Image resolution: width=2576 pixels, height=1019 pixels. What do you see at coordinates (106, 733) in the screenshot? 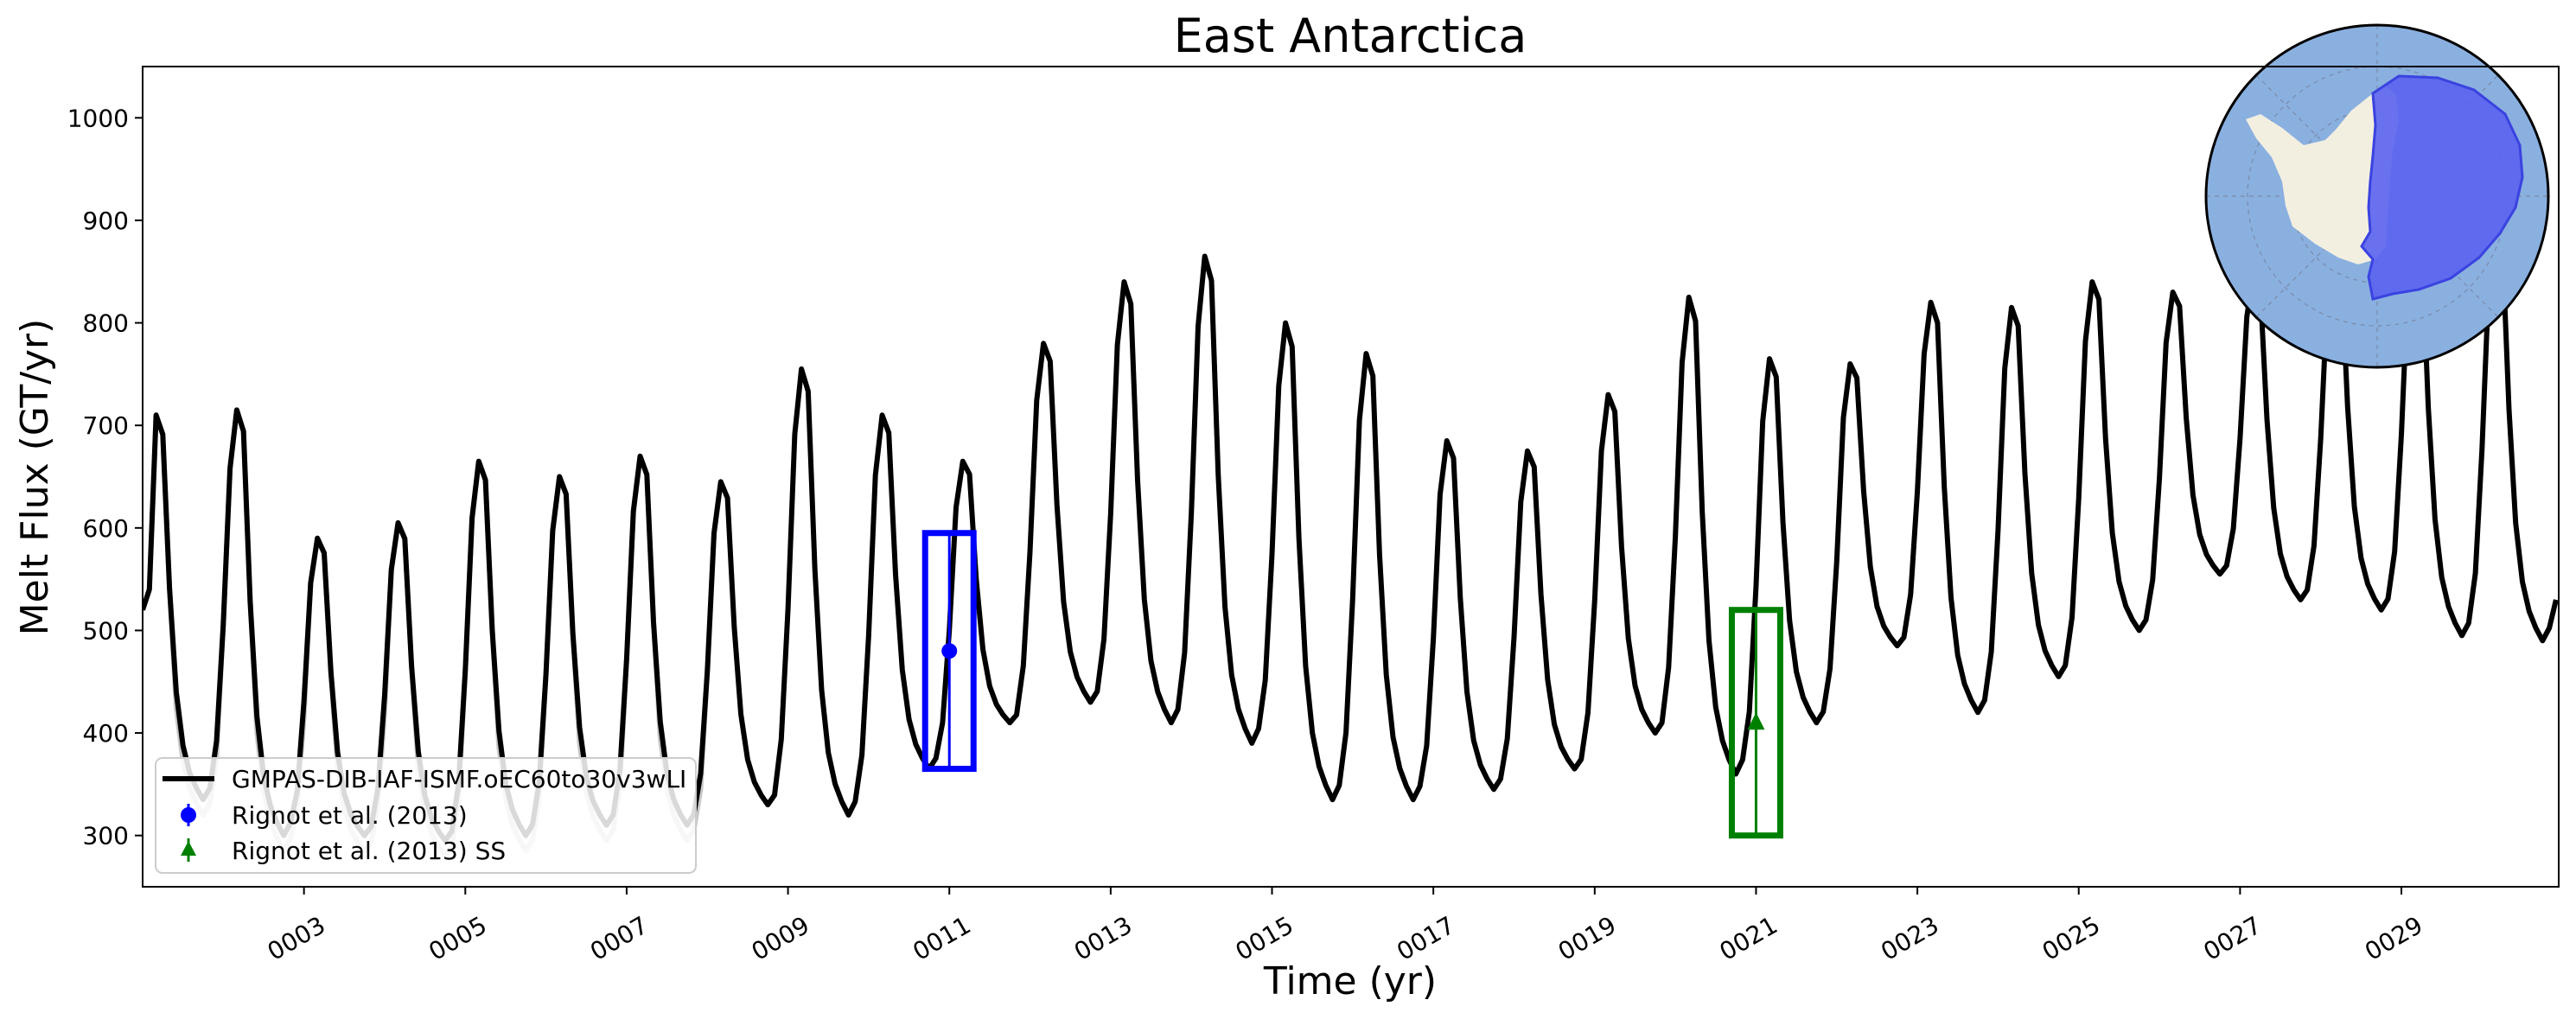
I see `y-tick-label: 400` at bounding box center [106, 733].